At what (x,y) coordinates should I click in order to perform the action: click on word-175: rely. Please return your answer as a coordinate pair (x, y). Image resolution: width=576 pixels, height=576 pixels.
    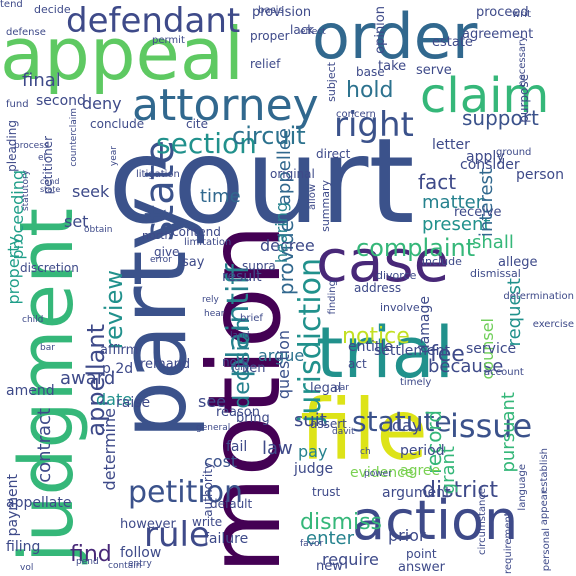
    Looking at the image, I should click on (210, 300).